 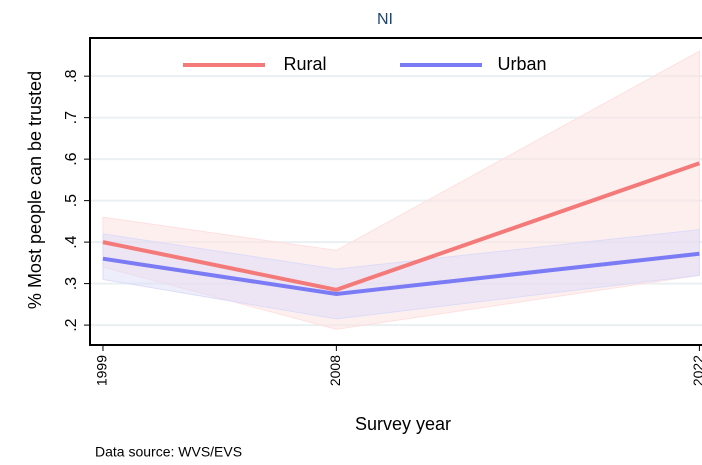 What do you see at coordinates (71, 283) in the screenshot?
I see `y-tick-label: .3` at bounding box center [71, 283].